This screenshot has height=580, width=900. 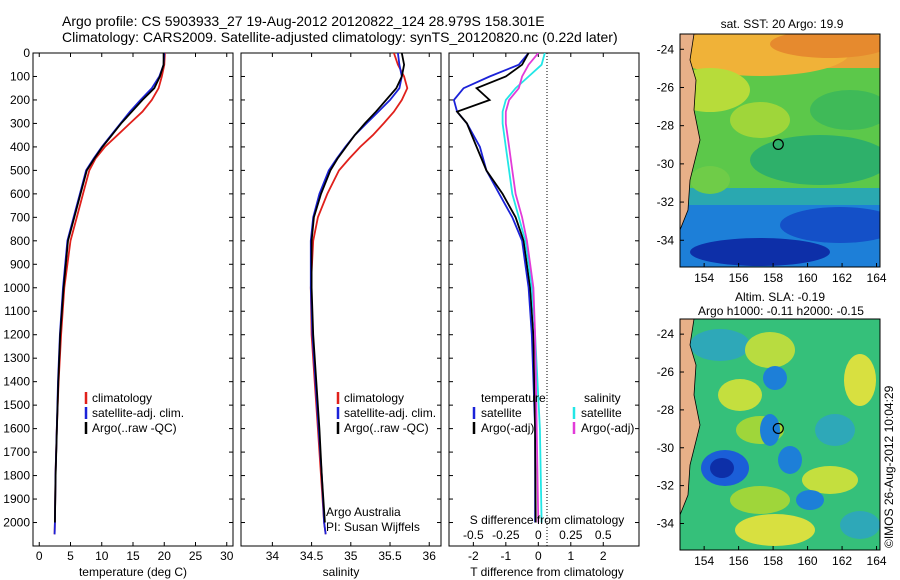 I want to click on y-tick-label: 1600, so click(x=16, y=429).